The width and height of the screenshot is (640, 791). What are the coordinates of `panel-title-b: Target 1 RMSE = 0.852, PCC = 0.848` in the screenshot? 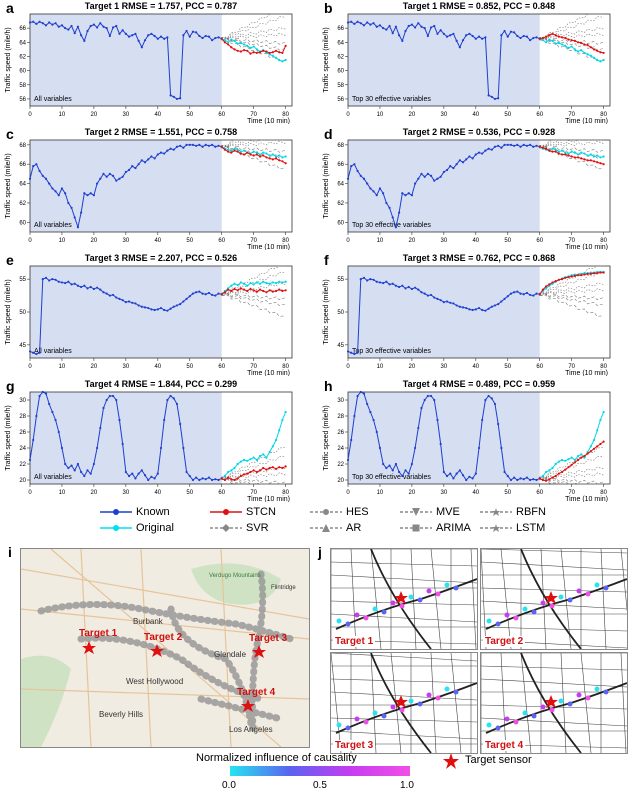 It's located at (479, 6).